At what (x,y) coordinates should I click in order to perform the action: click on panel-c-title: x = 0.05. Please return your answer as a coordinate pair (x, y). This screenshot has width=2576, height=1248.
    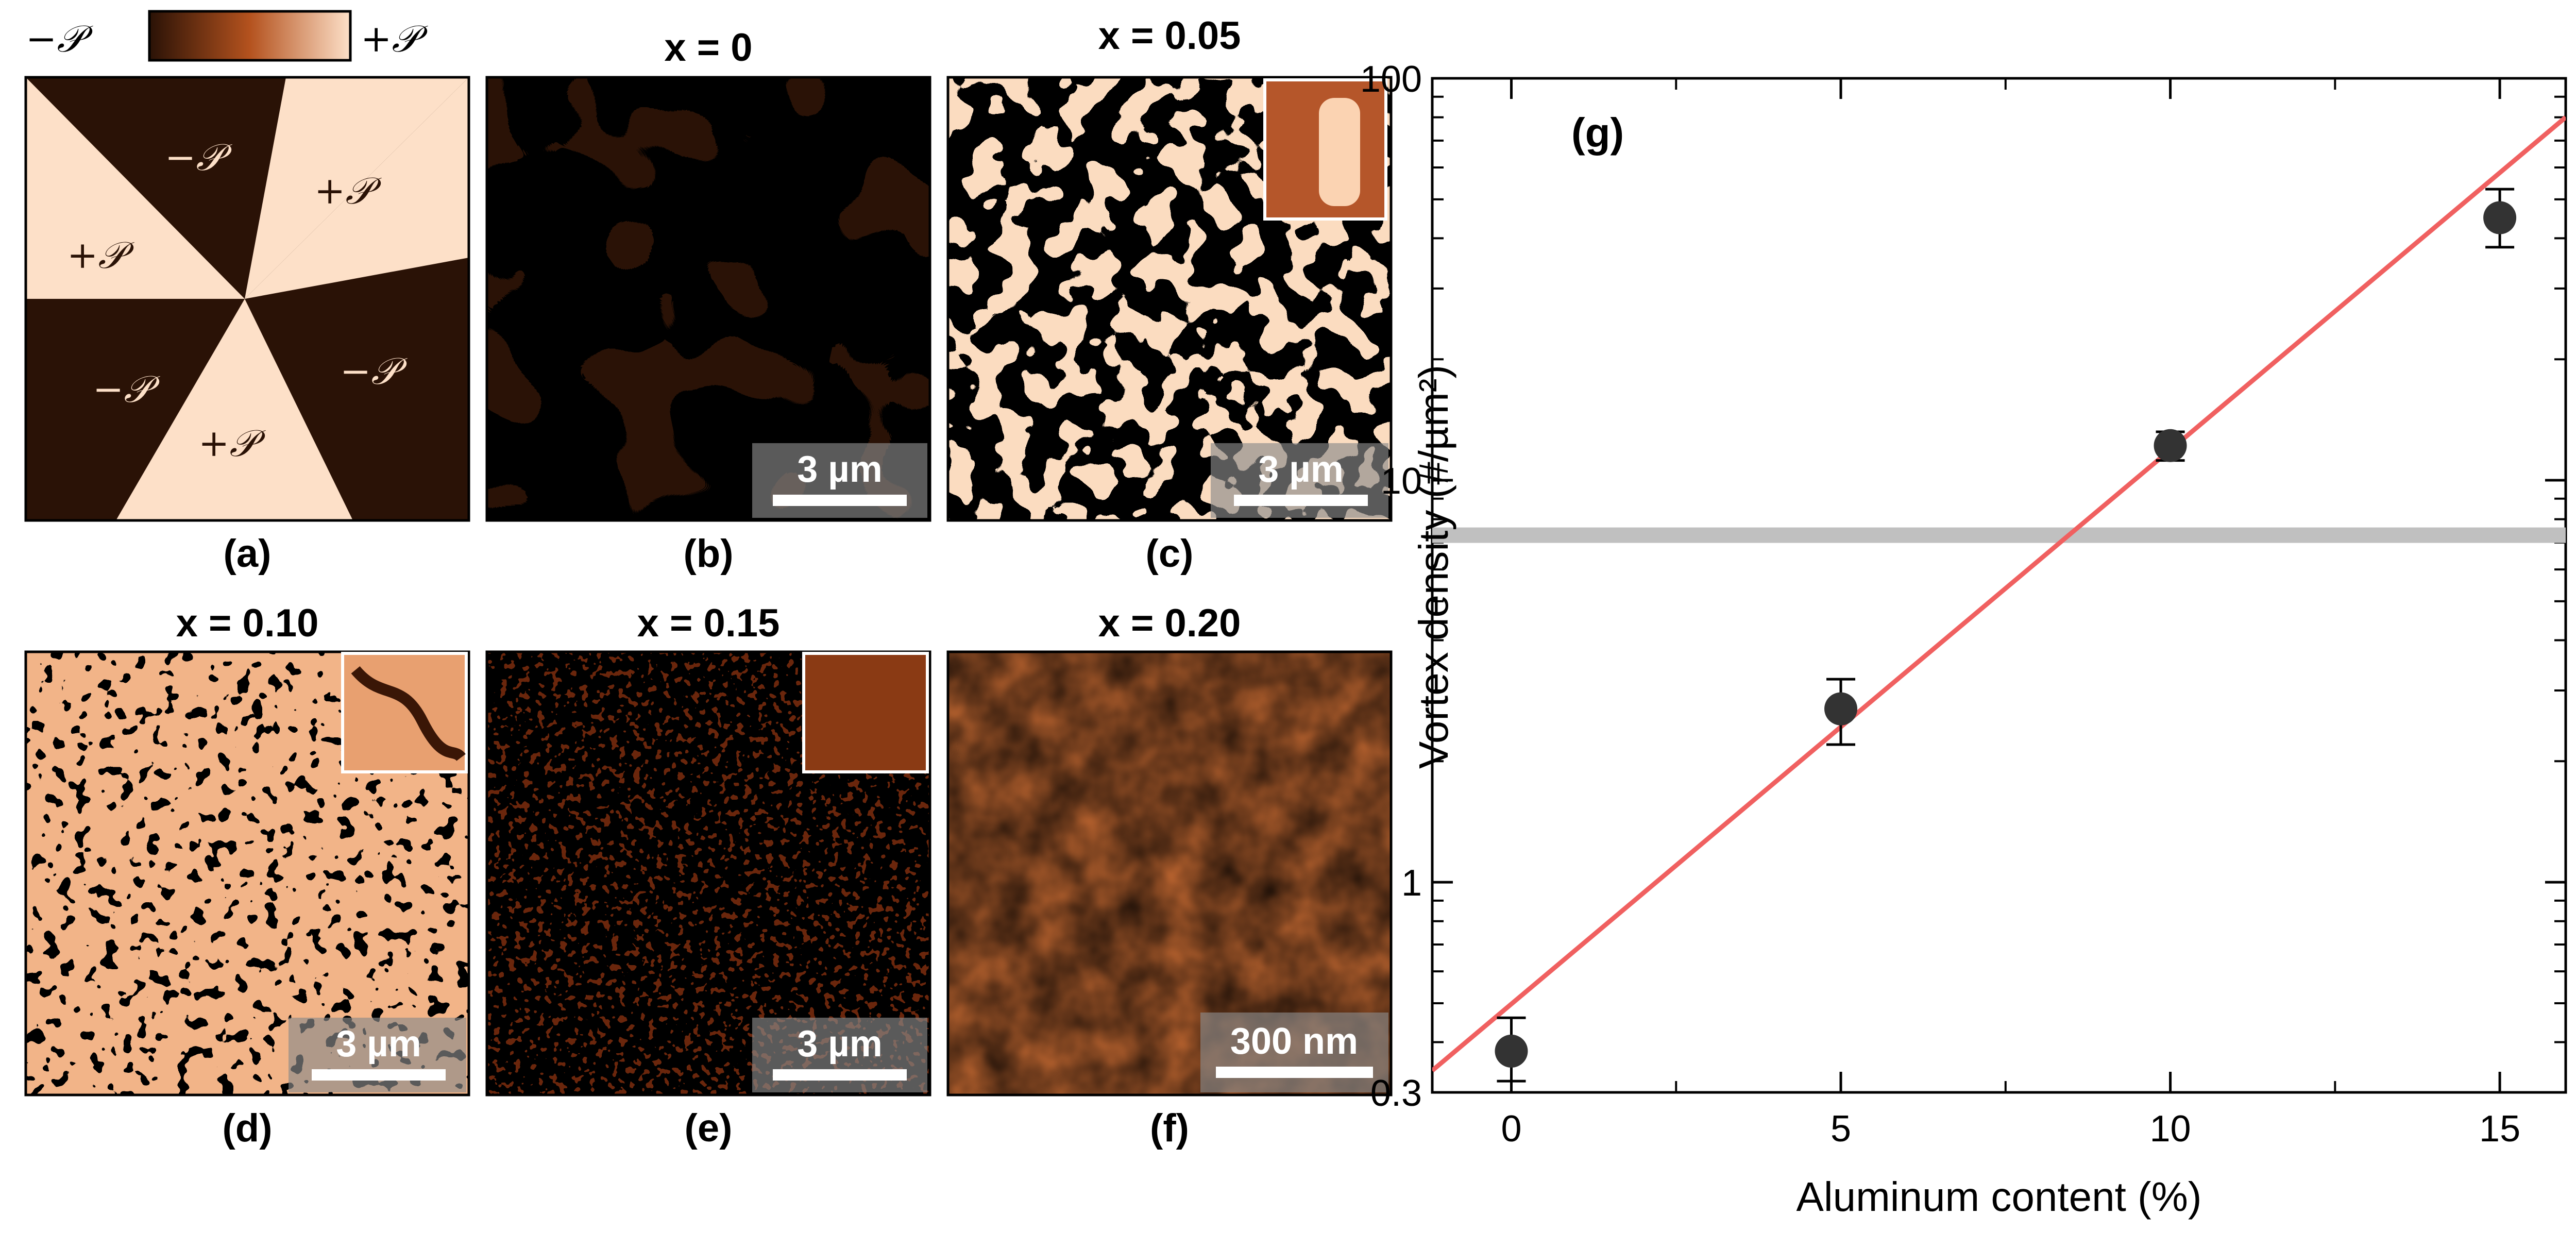
    Looking at the image, I should click on (1169, 36).